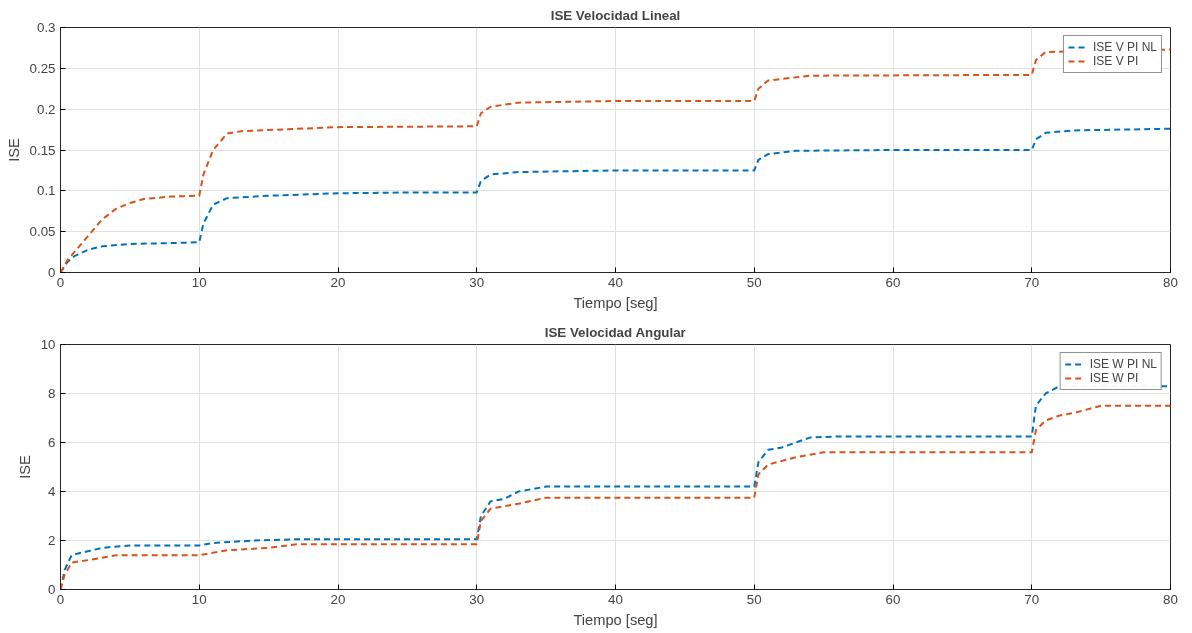 The height and width of the screenshot is (633, 1192). What do you see at coordinates (615, 332) in the screenshot?
I see `chart-title: ISE Velocidad Angular` at bounding box center [615, 332].